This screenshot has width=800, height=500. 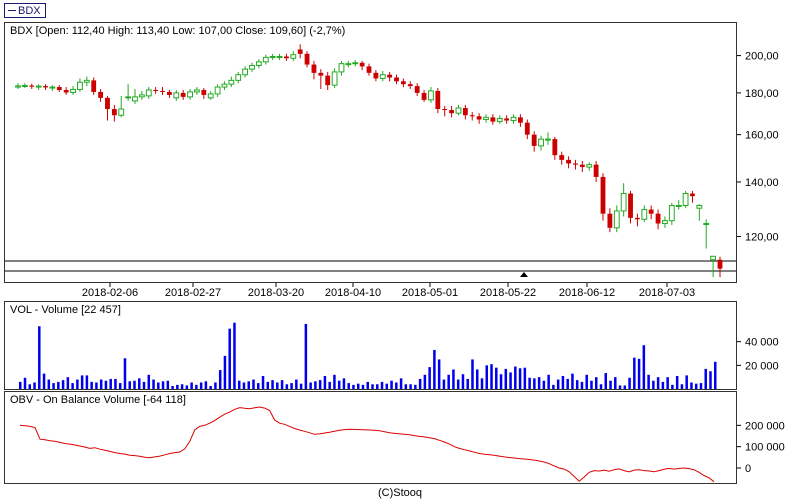 I want to click on price-y-tick-label: 120,00, so click(x=762, y=238).